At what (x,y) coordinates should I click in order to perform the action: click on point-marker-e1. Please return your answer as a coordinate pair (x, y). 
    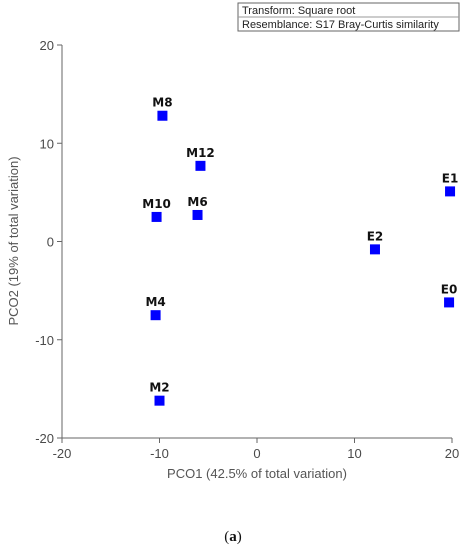
    Looking at the image, I should click on (450, 191).